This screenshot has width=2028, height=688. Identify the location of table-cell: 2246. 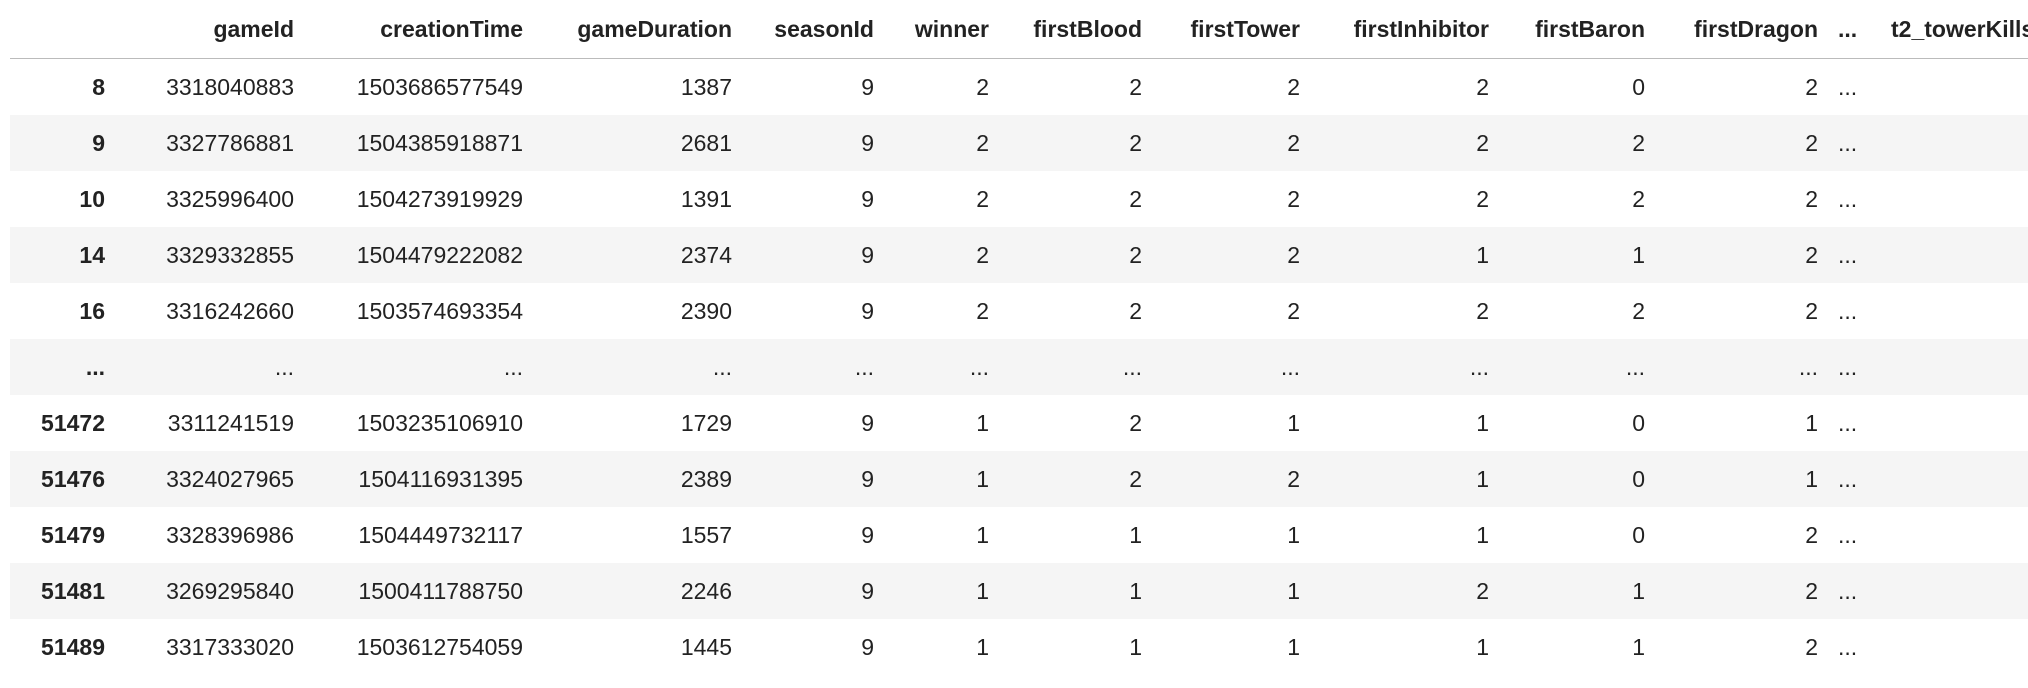
(706, 590).